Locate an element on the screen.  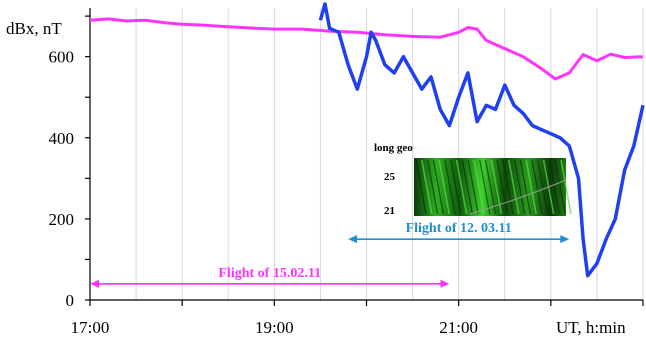
y-tick-label: 400 is located at coordinates (62, 138).